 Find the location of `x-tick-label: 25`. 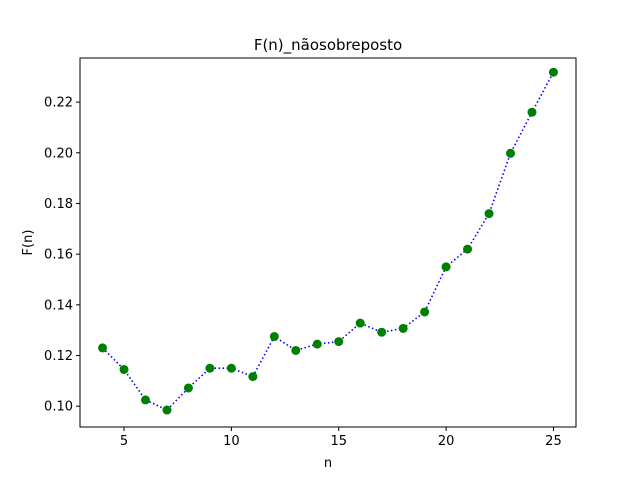

x-tick-label: 25 is located at coordinates (553, 441).